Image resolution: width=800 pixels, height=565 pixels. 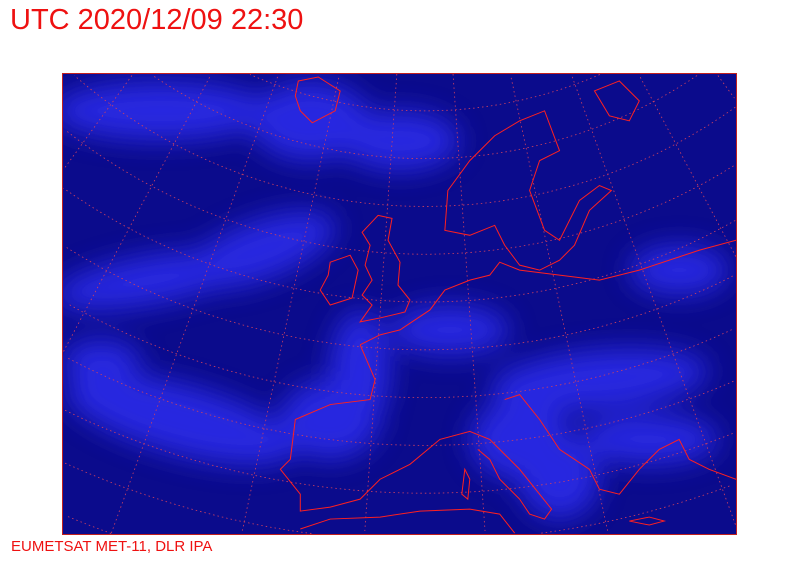 I want to click on coastline-north-africa, so click(x=408, y=521).